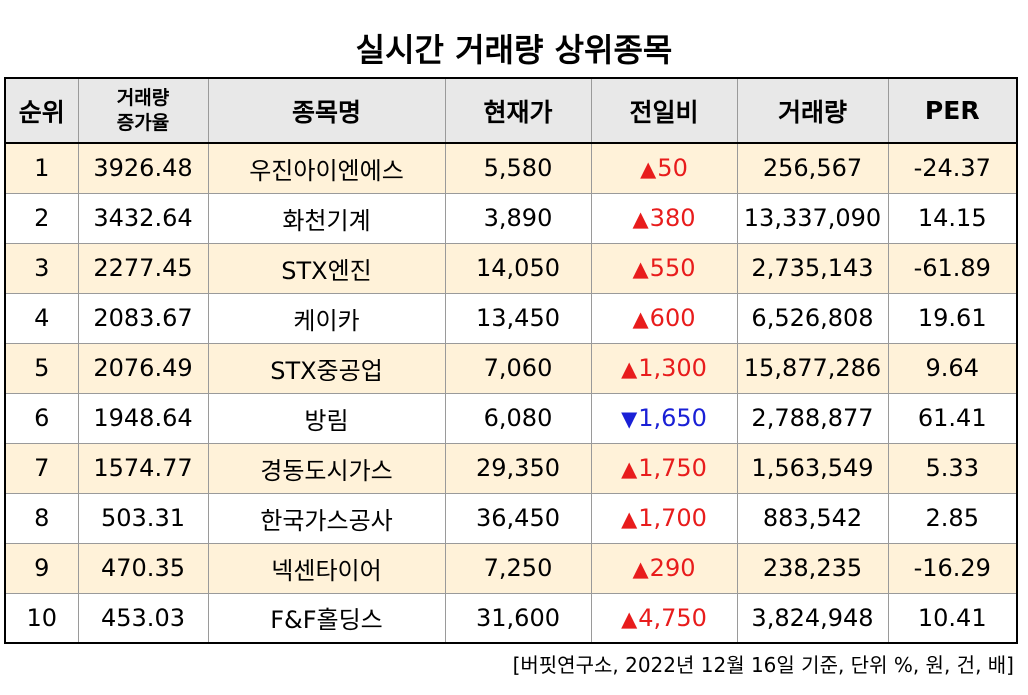  What do you see at coordinates (952, 517) in the screenshot?
I see `per-cell: 2.85` at bounding box center [952, 517].